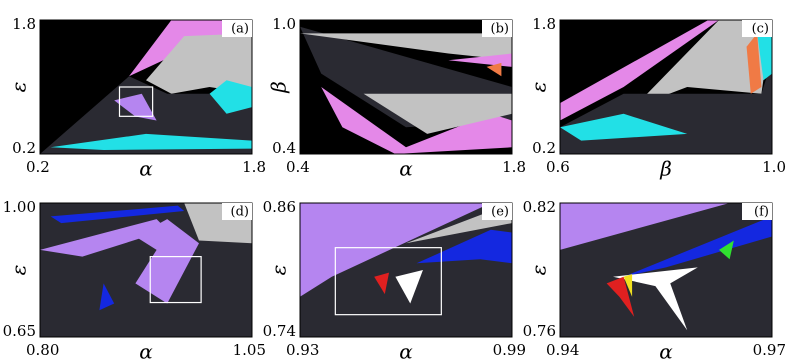 This screenshot has width=789, height=364. I want to click on y-tick-label: 0.76, so click(539, 331).